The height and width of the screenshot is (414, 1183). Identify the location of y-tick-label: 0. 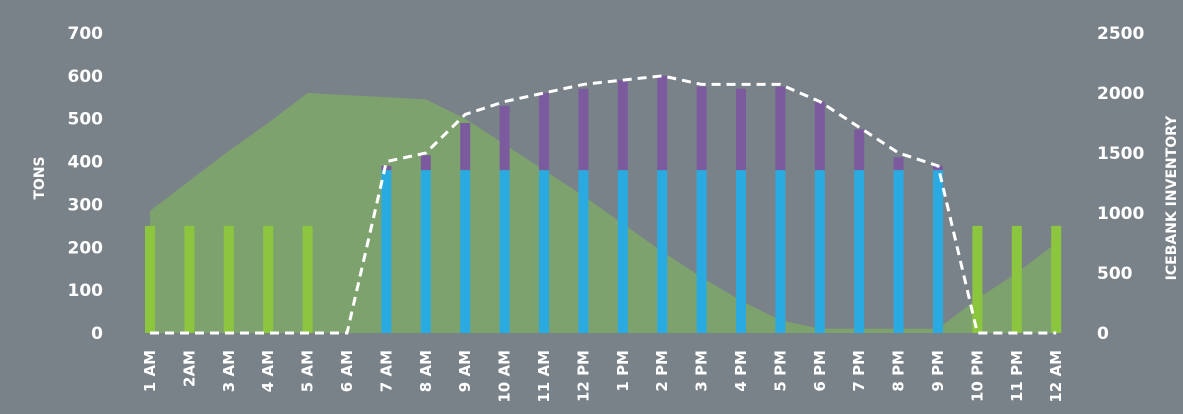
(97, 334).